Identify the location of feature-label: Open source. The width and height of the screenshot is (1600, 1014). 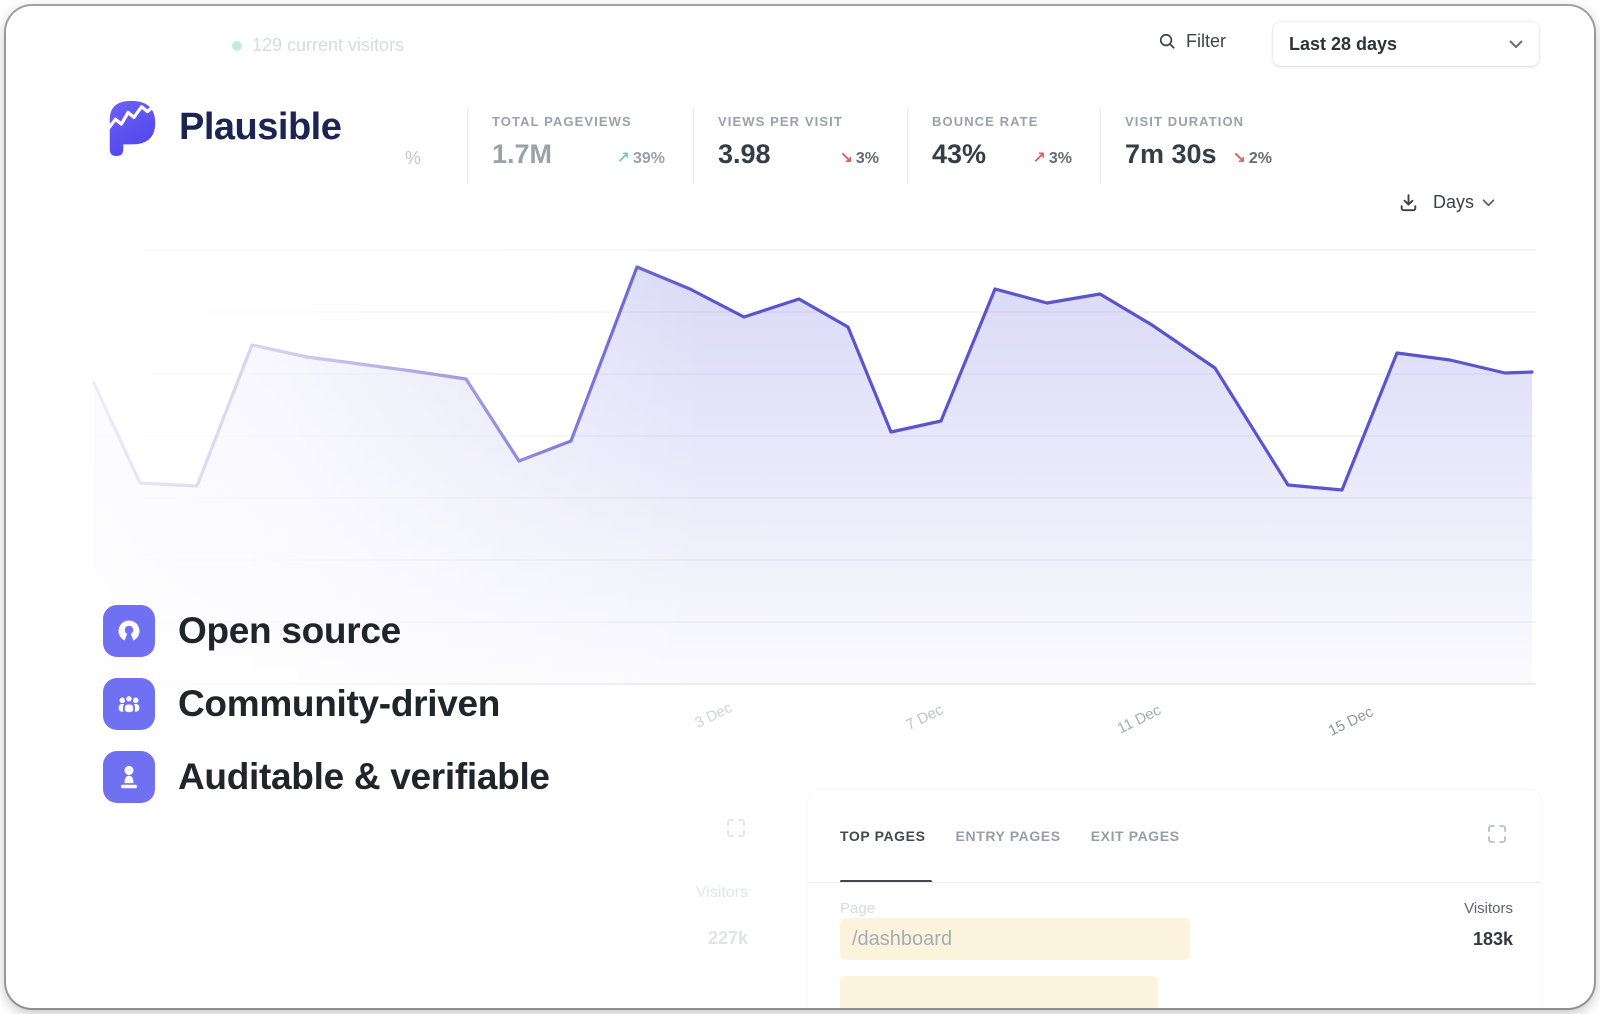
(289, 630).